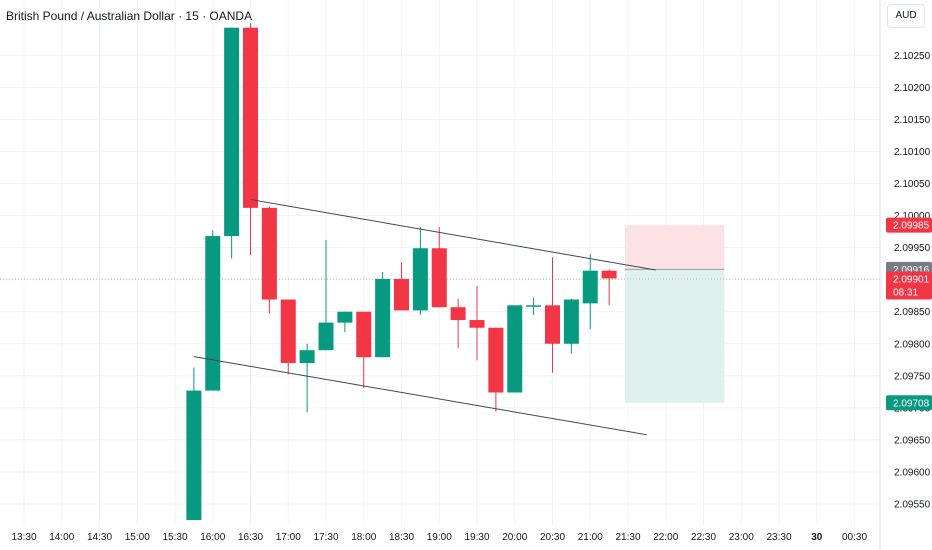 This screenshot has height=550, width=932. What do you see at coordinates (906, 16) in the screenshot?
I see `currency-button: AUD` at bounding box center [906, 16].